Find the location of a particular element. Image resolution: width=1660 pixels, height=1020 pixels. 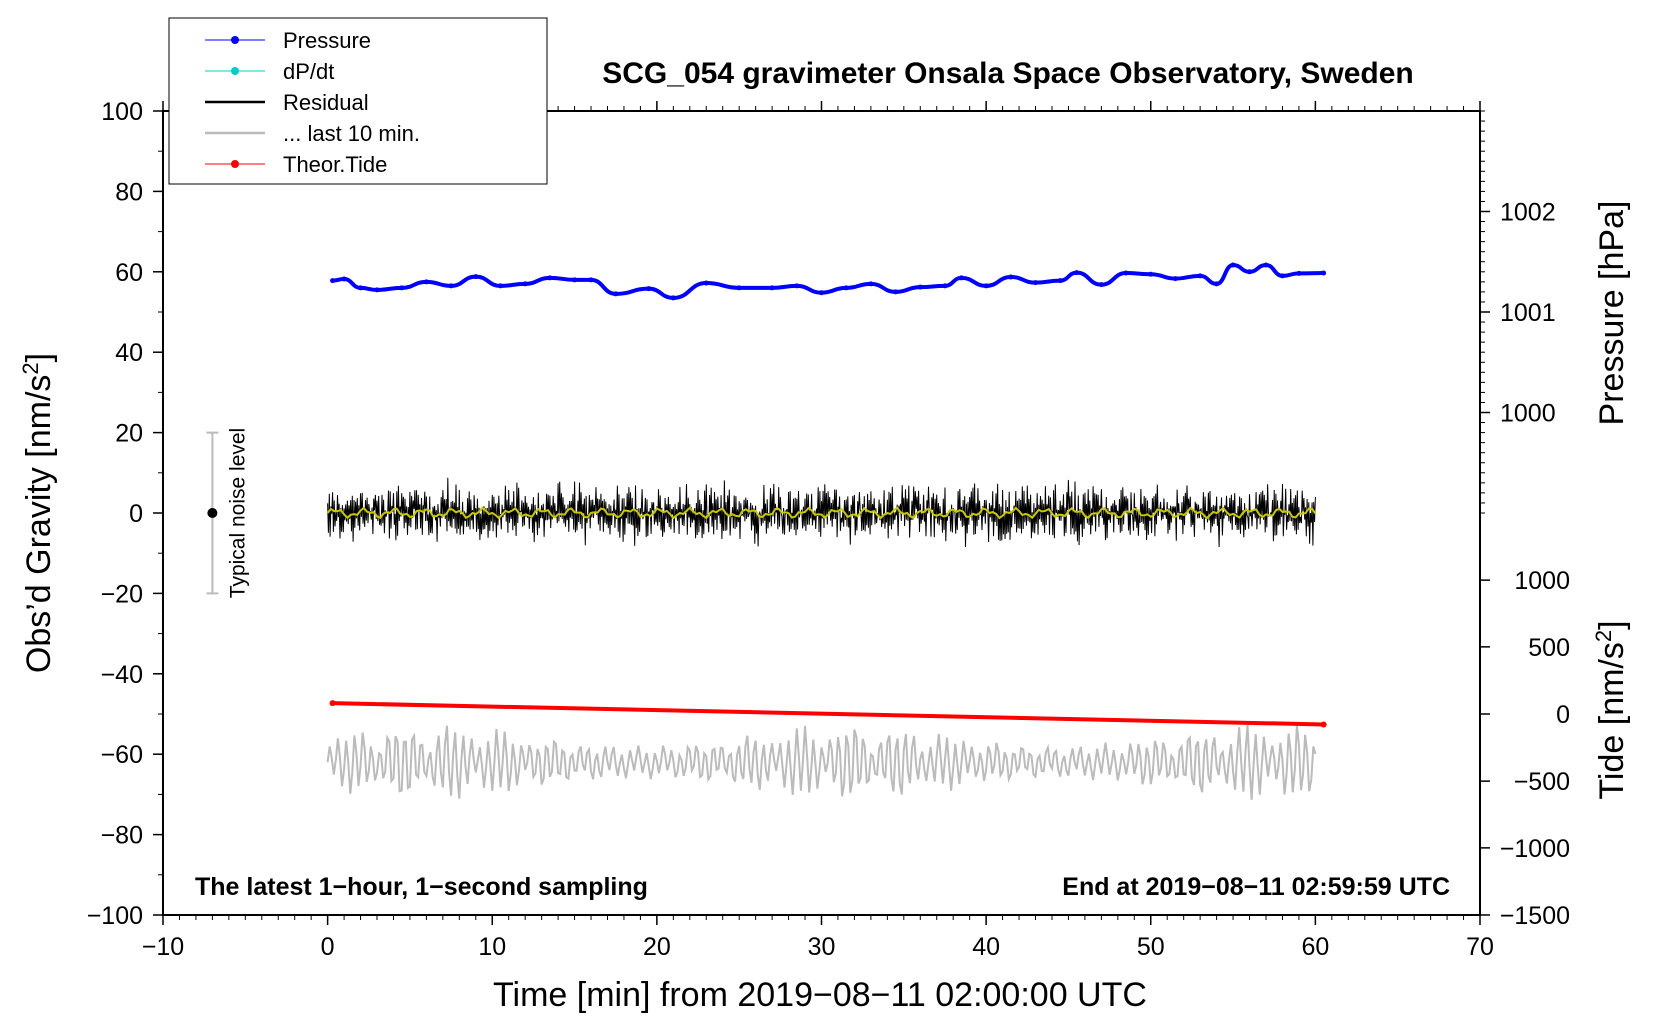

tide-tick-label: −500 is located at coordinates (1542, 782).